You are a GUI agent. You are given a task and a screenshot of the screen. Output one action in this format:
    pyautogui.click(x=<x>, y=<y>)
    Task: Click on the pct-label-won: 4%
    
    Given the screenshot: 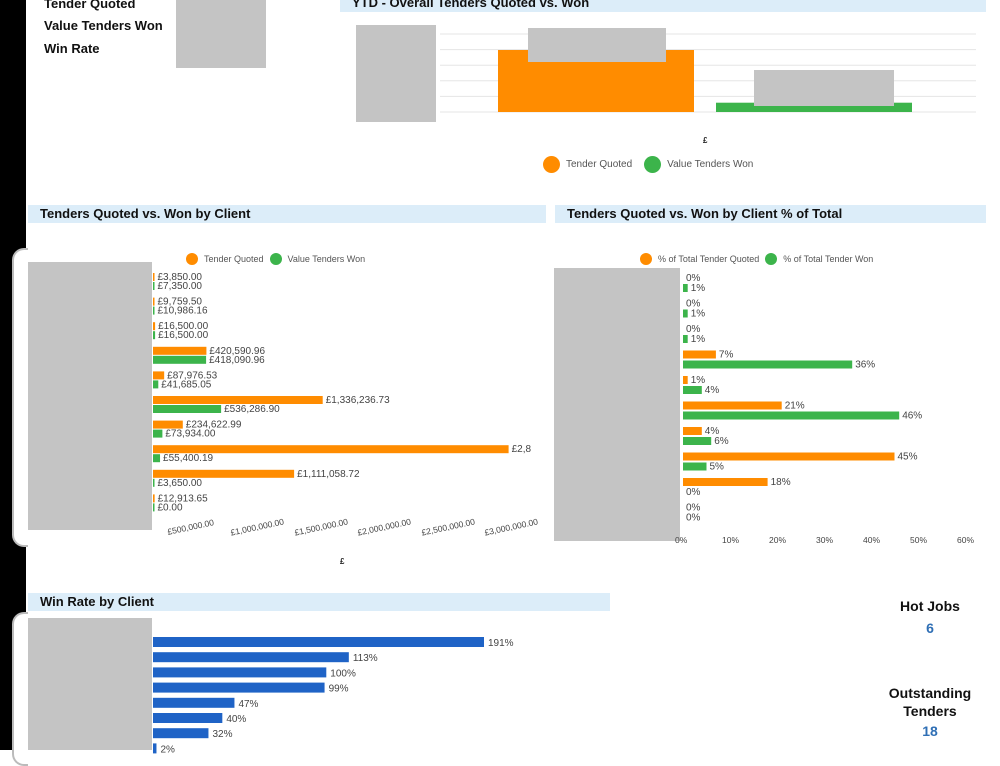 What is the action you would take?
    pyautogui.click(x=712, y=390)
    